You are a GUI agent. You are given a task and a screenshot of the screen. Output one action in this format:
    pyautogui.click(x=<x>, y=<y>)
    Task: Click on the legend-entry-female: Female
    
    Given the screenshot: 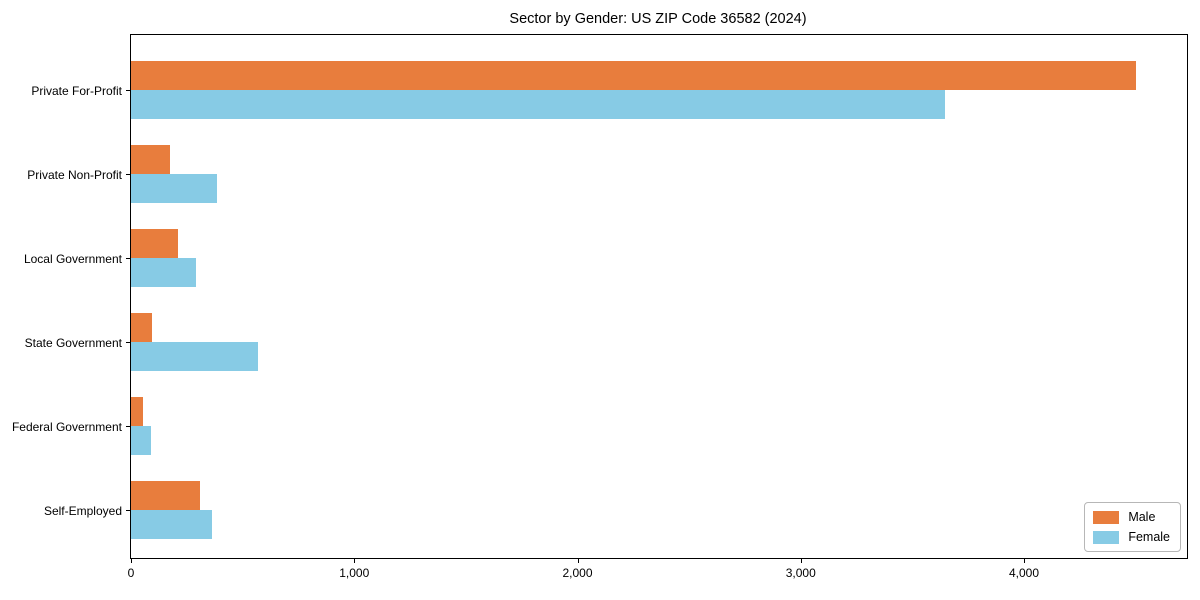 What is the action you would take?
    pyautogui.click(x=1131, y=537)
    